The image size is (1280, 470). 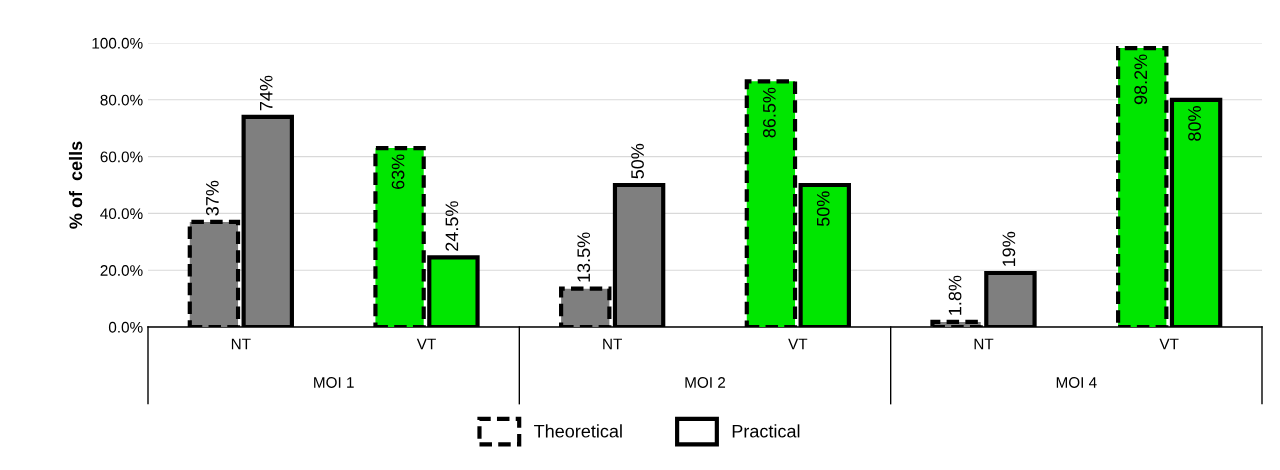 What do you see at coordinates (452, 226) in the screenshot?
I see `data-label: 24.5%` at bounding box center [452, 226].